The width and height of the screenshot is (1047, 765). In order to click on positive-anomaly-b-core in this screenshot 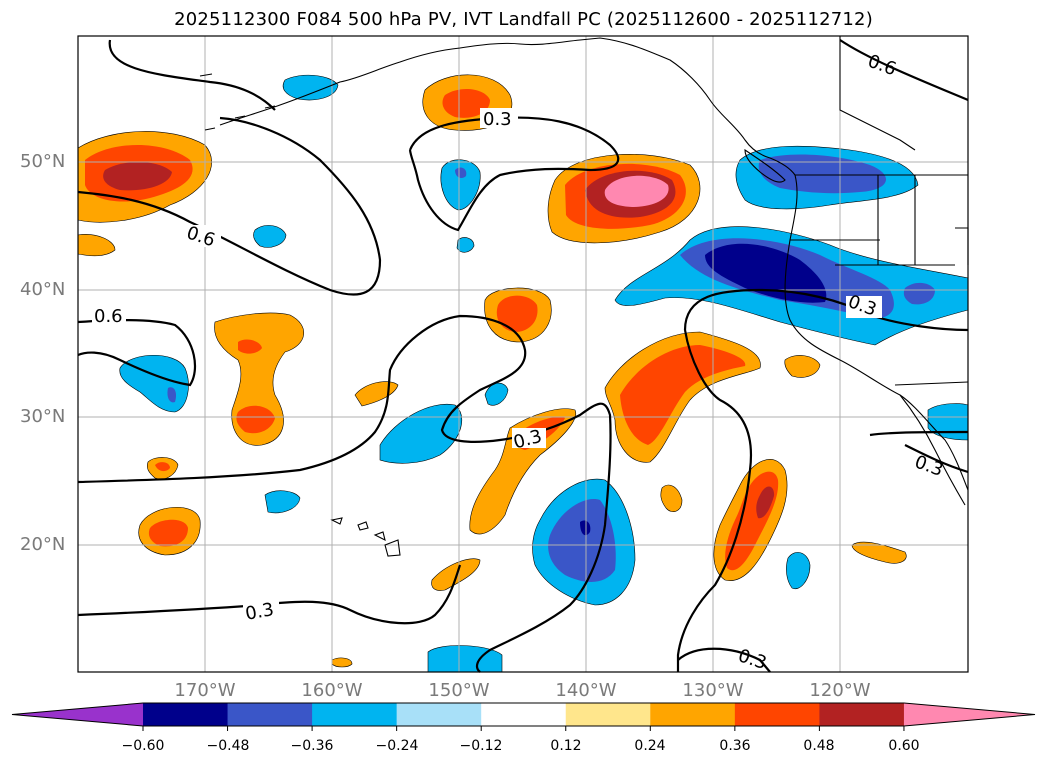, I will do `click(517, 313)`.